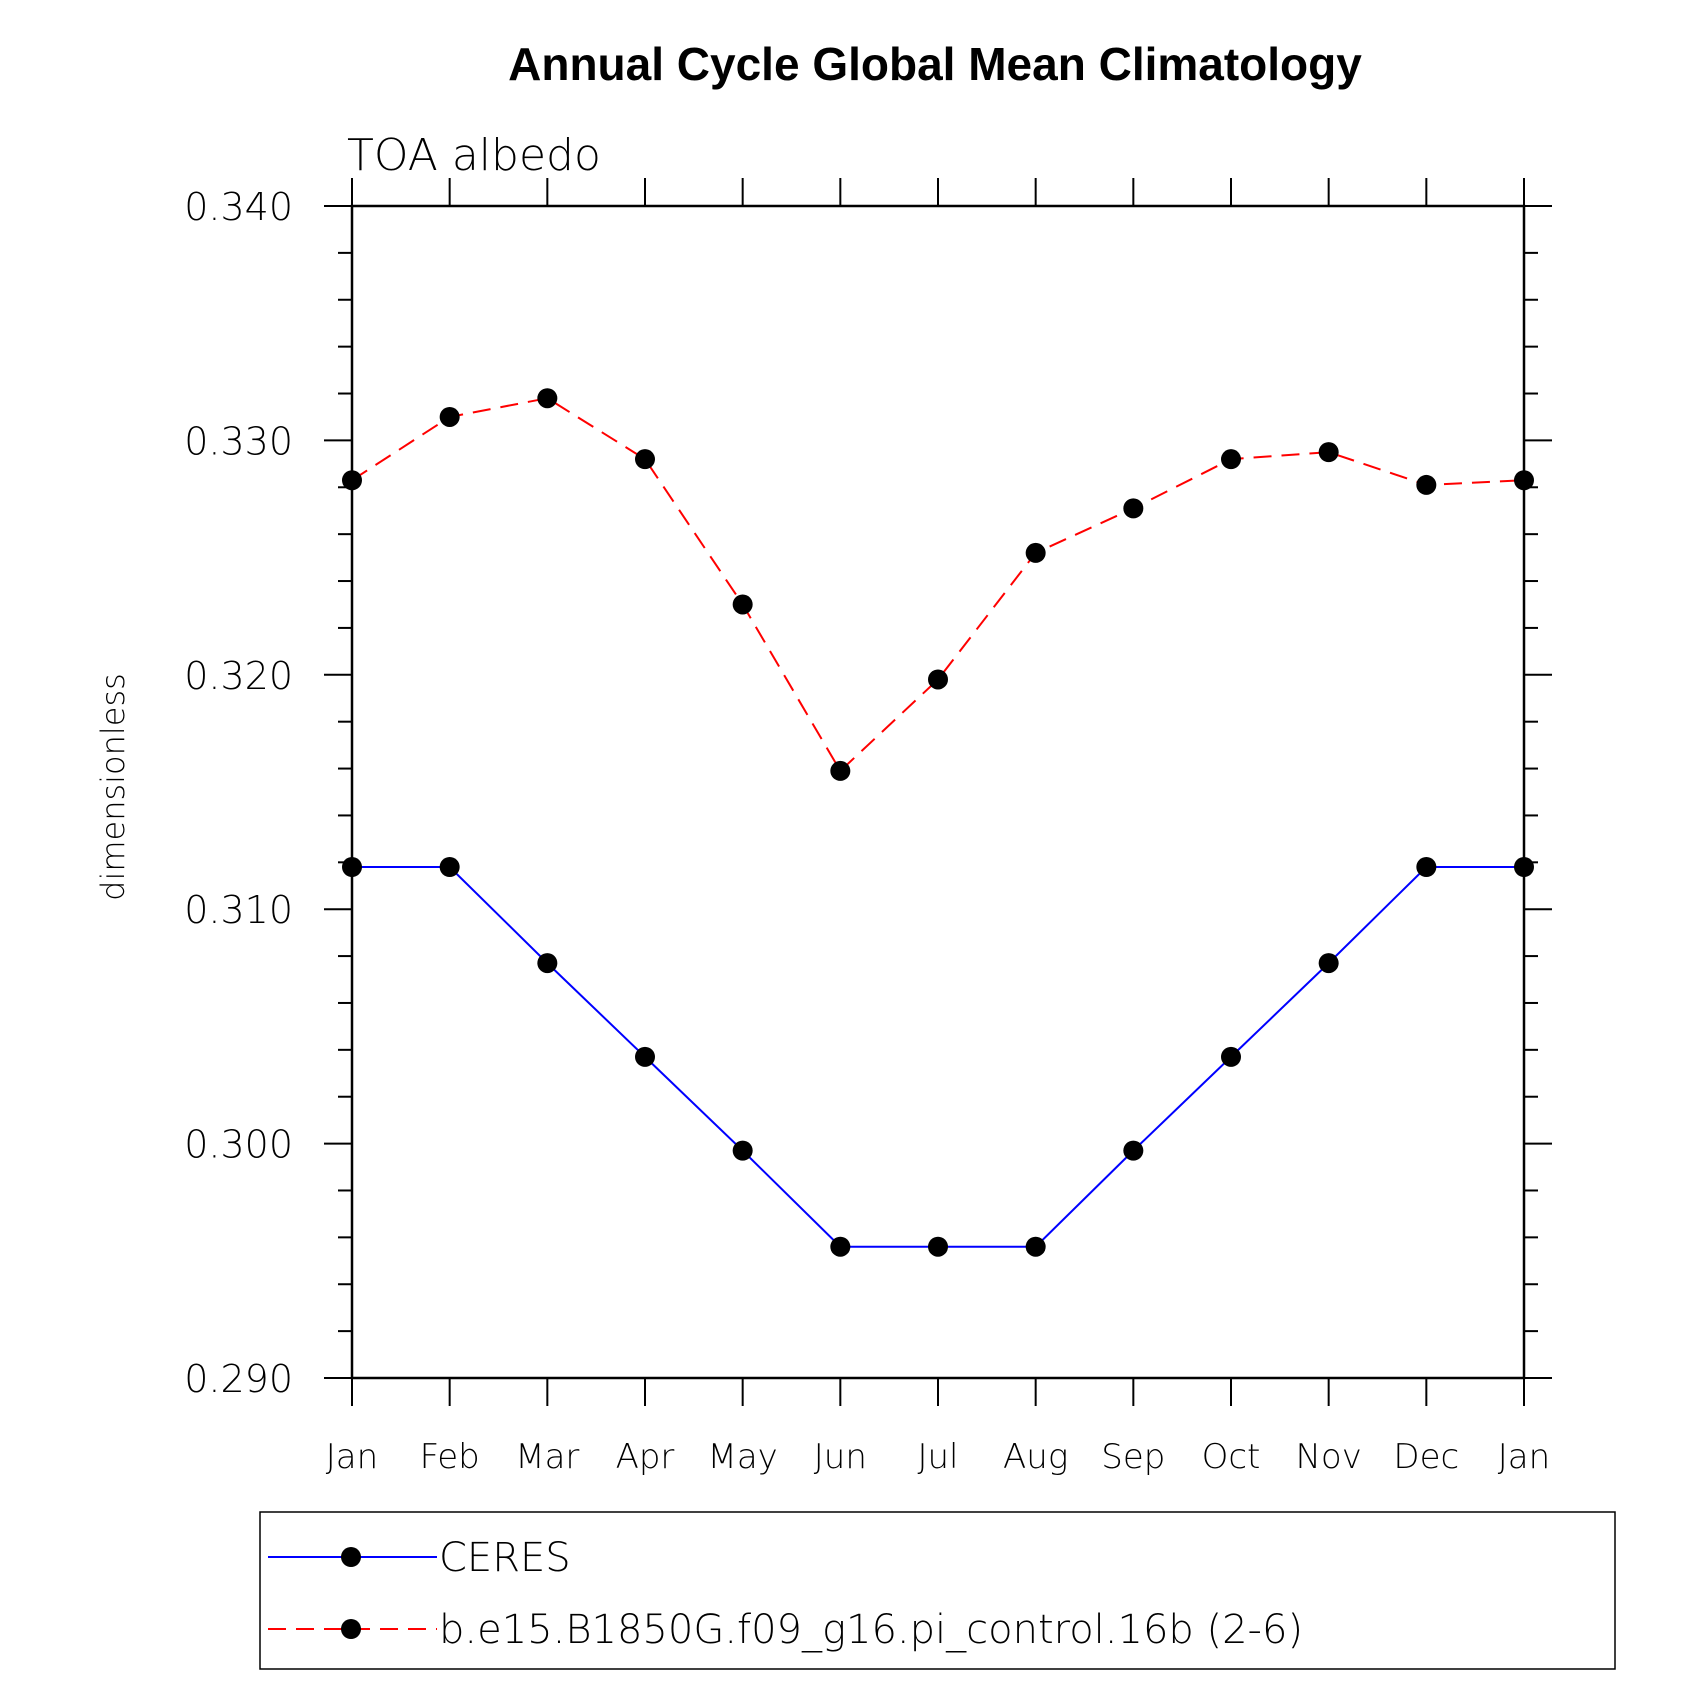 The image size is (1685, 1685). What do you see at coordinates (238, 910) in the screenshot?
I see `y-tick-label: 0.310` at bounding box center [238, 910].